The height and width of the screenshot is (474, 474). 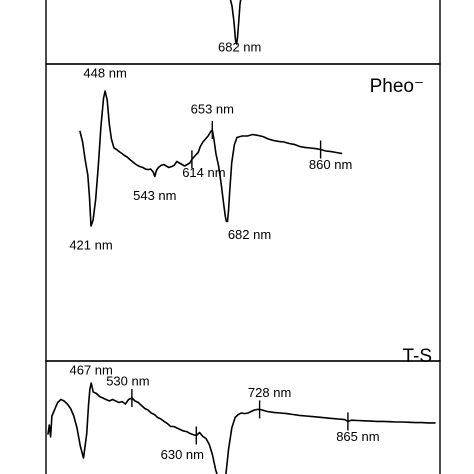 What do you see at coordinates (154, 195) in the screenshot?
I see `annotation-label-543: 543 nm` at bounding box center [154, 195].